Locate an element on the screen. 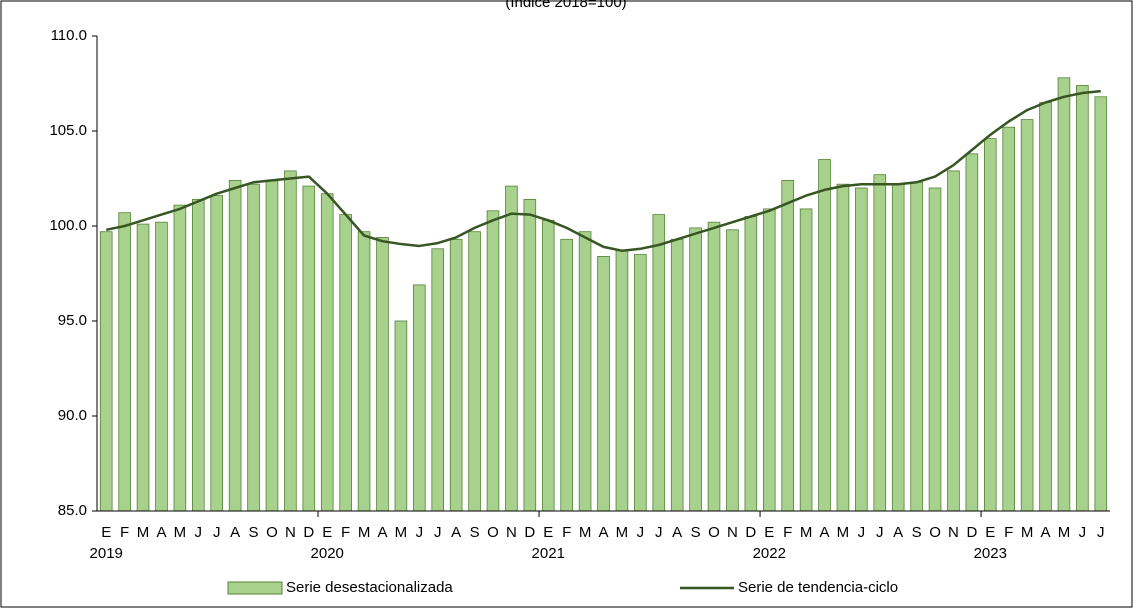 This screenshot has width=1133, height=608. y-tick-label: 90.0 is located at coordinates (72, 415).